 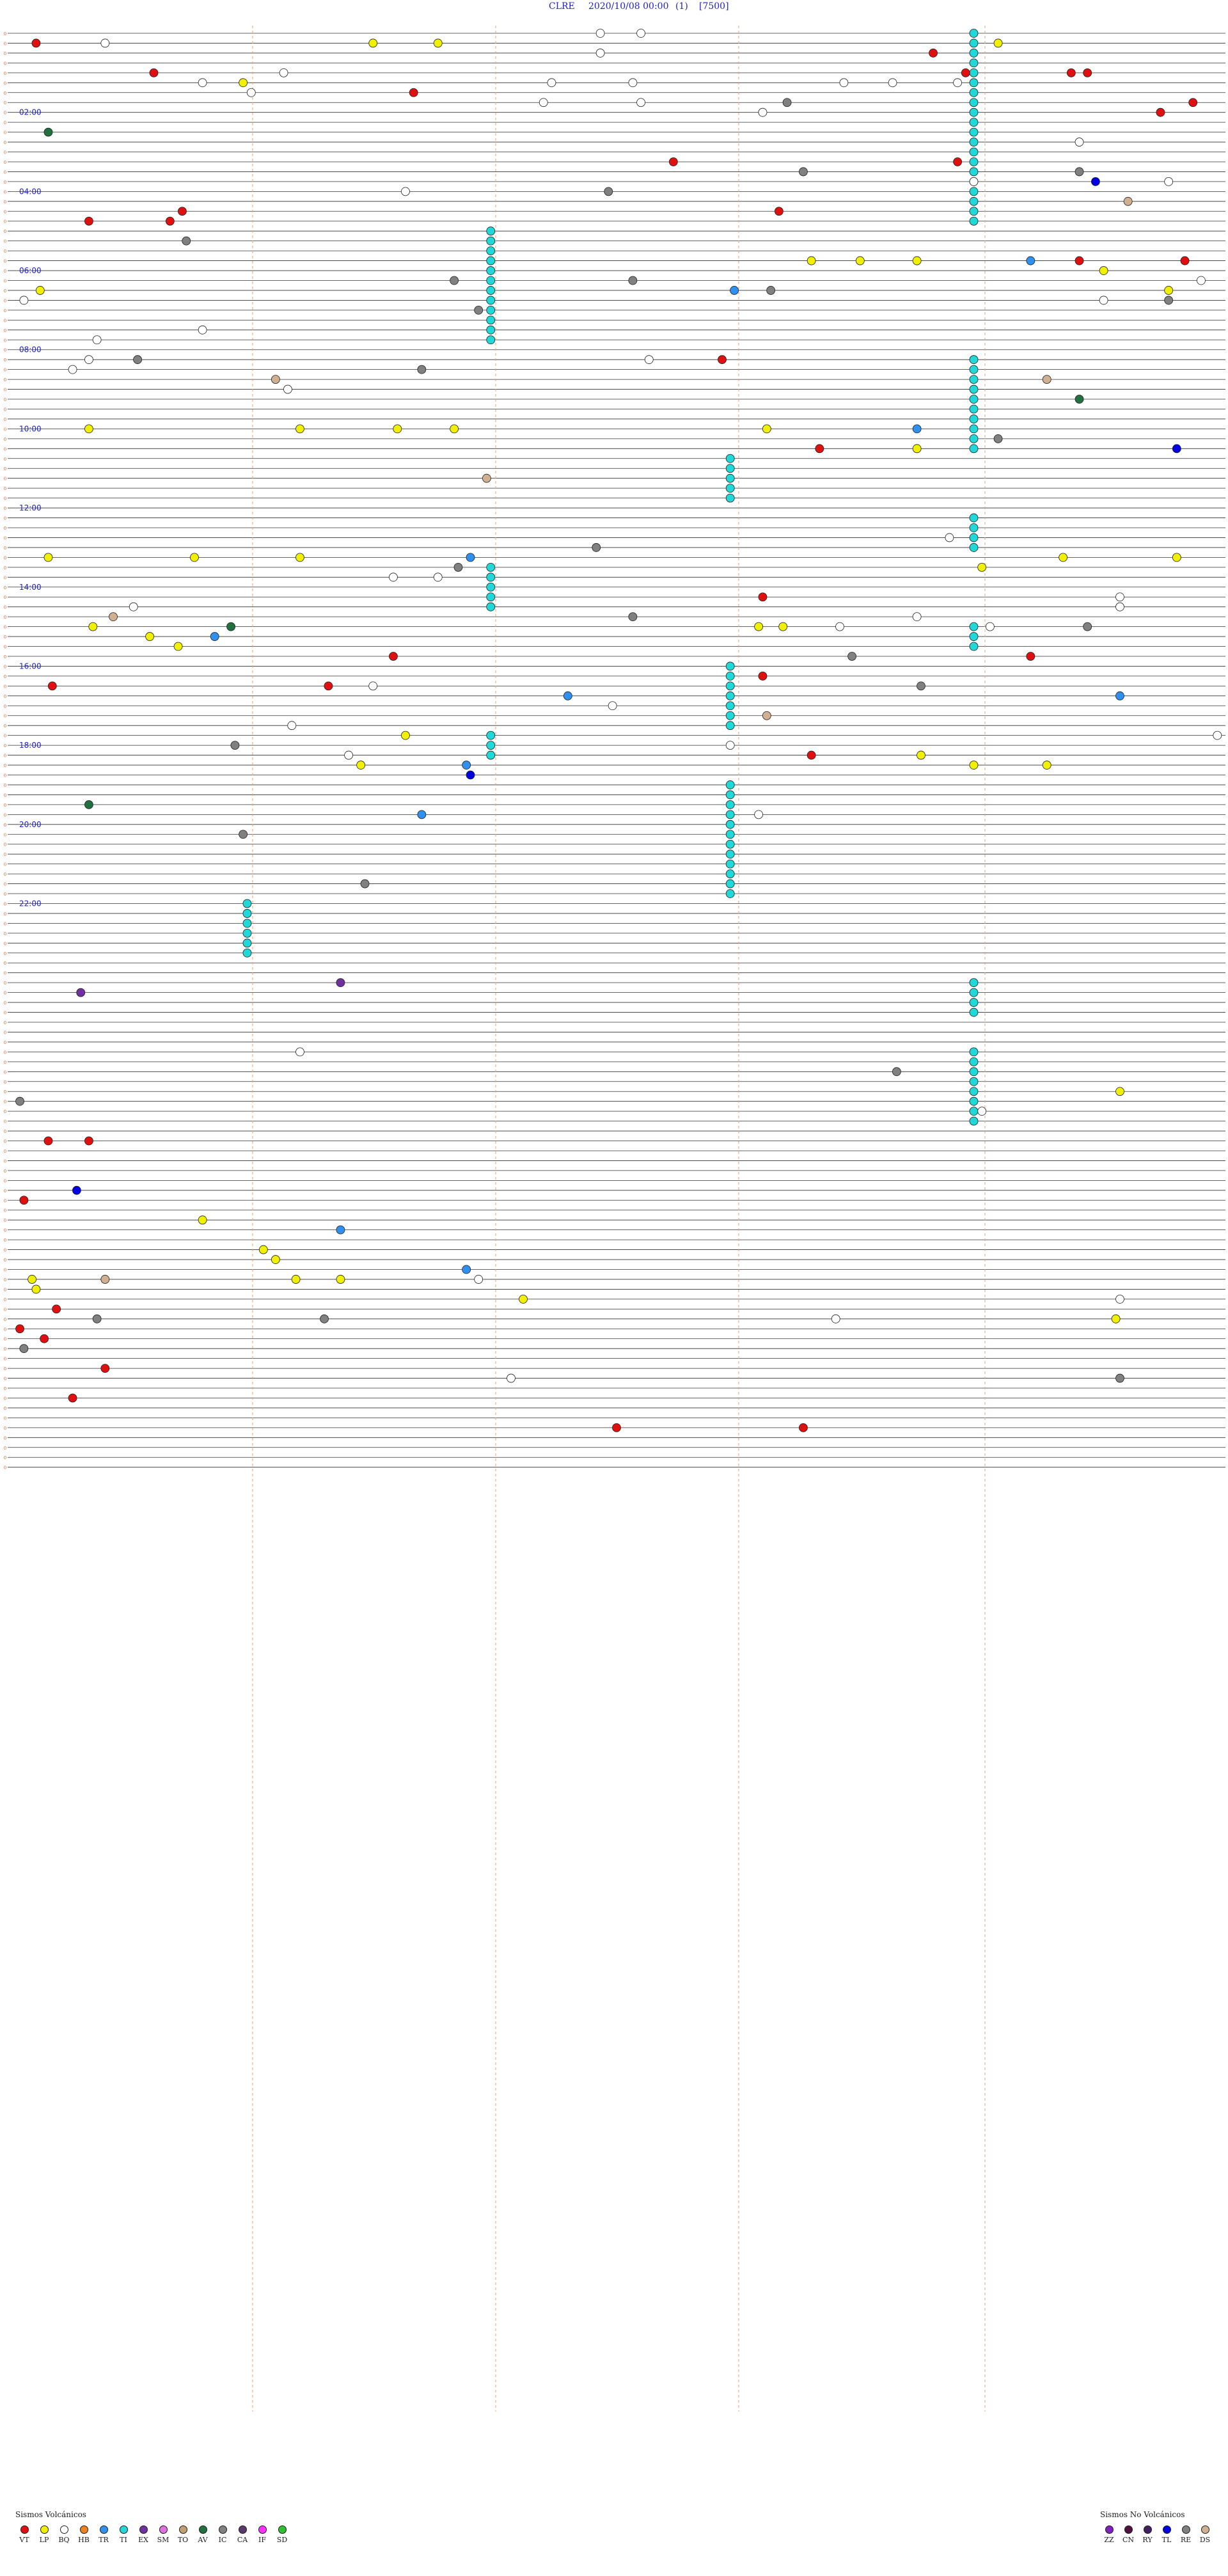 I want to click on event-DS, so click(x=486, y=478).